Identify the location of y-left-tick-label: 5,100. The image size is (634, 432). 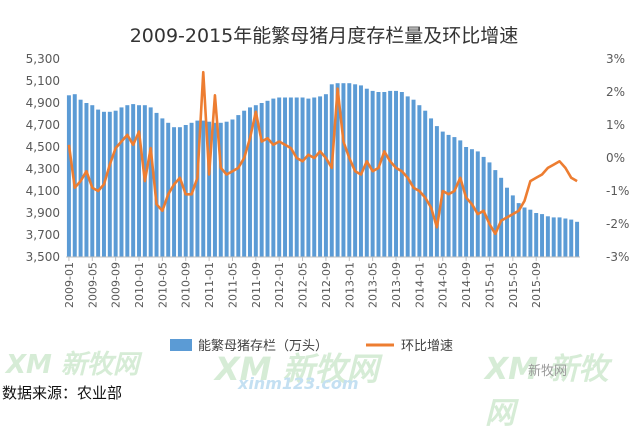
(43, 81).